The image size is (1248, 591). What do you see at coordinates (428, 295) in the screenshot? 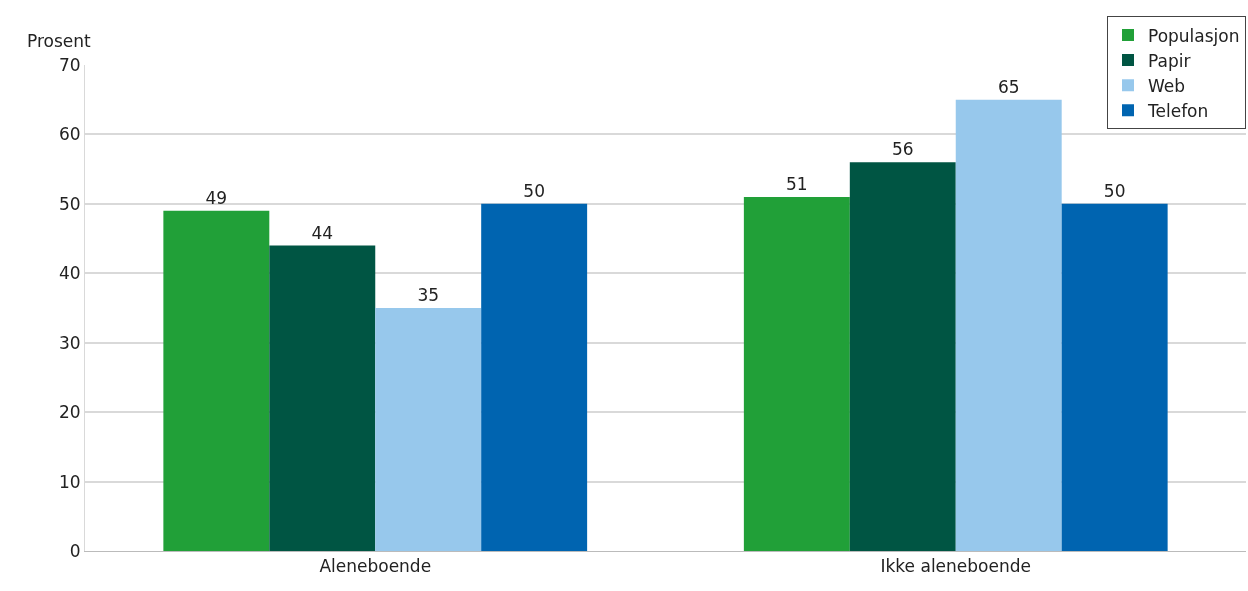
I see `data-label: 35` at bounding box center [428, 295].